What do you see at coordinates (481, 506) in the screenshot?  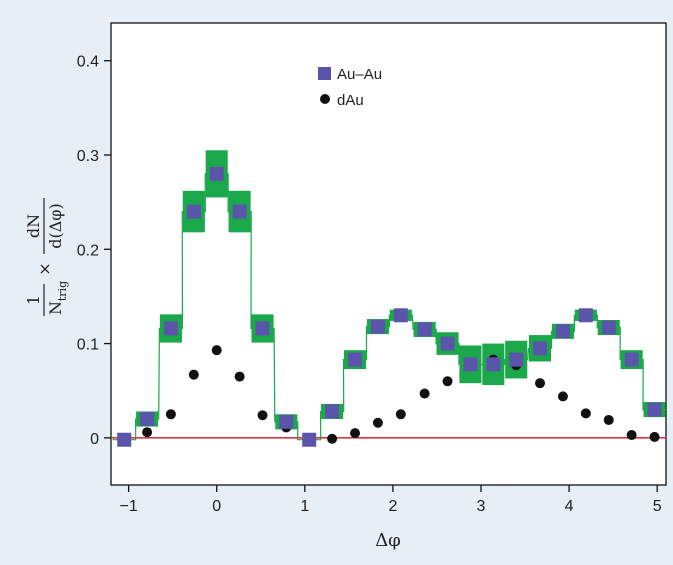 I see `x-tick-label-4: 3` at bounding box center [481, 506].